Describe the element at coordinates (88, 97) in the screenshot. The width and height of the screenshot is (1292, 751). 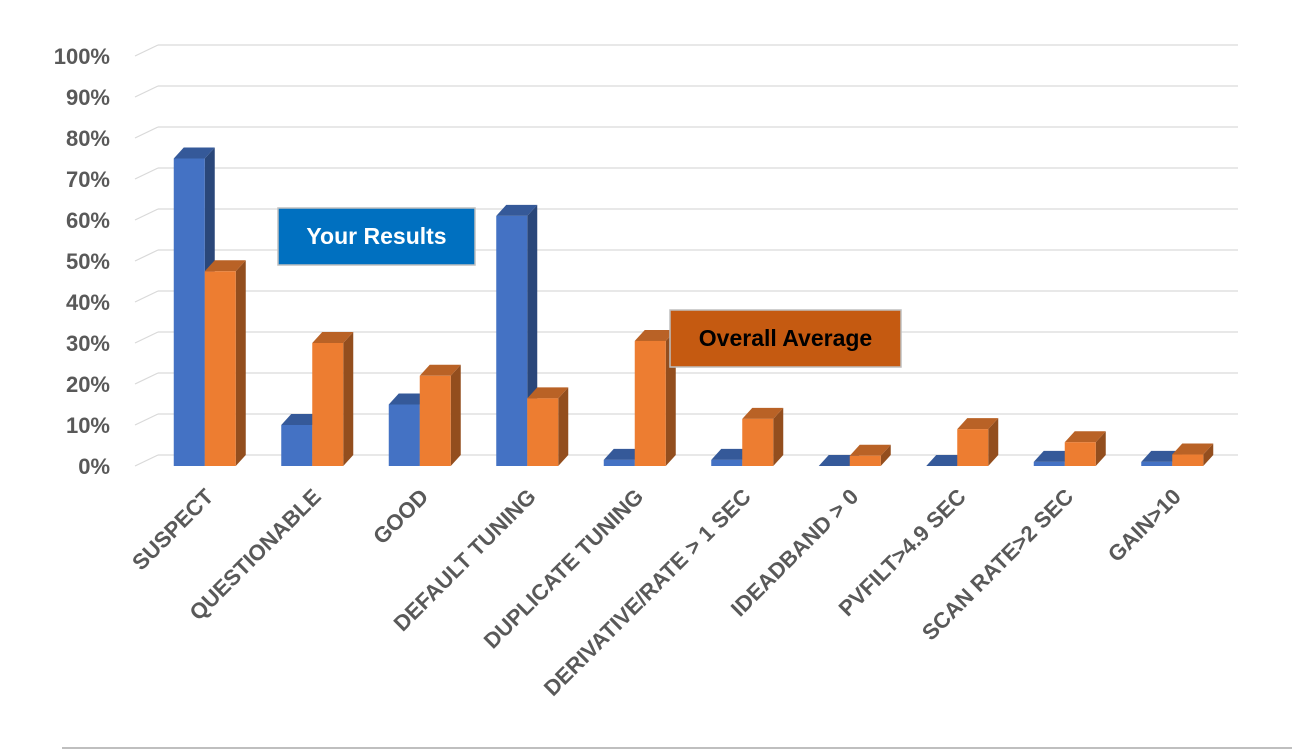
I see `y-tick-label: 90%` at that location.